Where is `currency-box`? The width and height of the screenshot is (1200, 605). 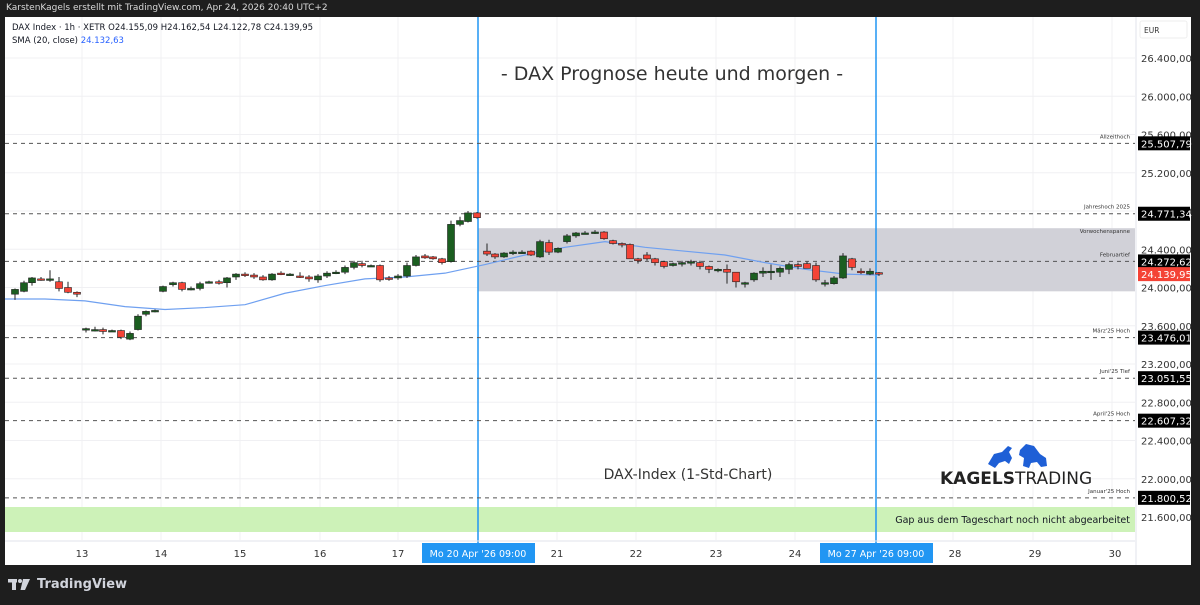
currency-box is located at coordinates (1163, 29).